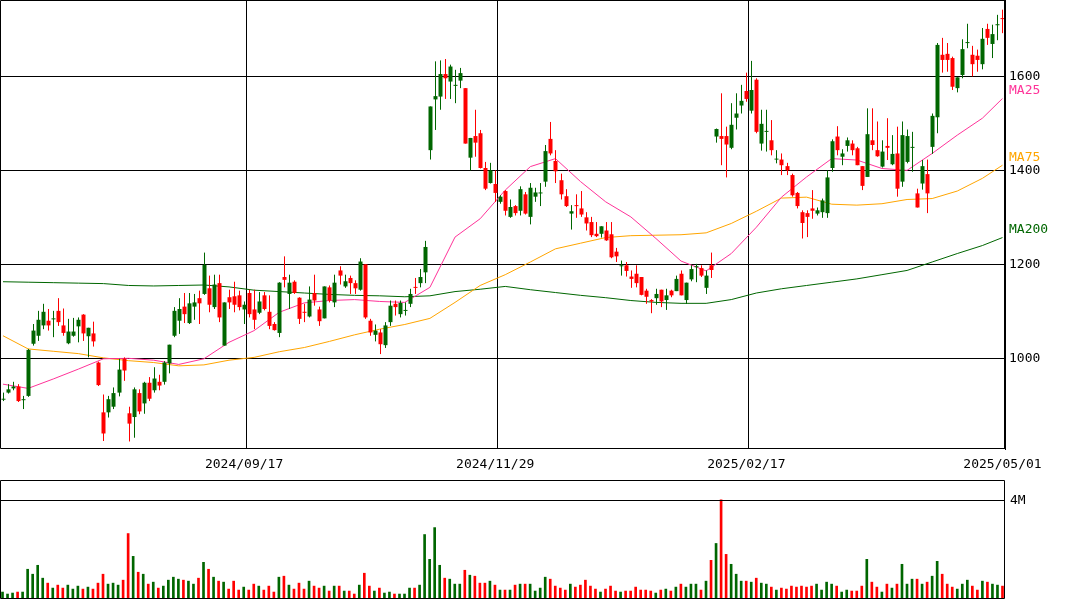 This screenshot has height=600, width=1065. What do you see at coordinates (1025, 358) in the screenshot?
I see `y-tick-label: 1000` at bounding box center [1025, 358].